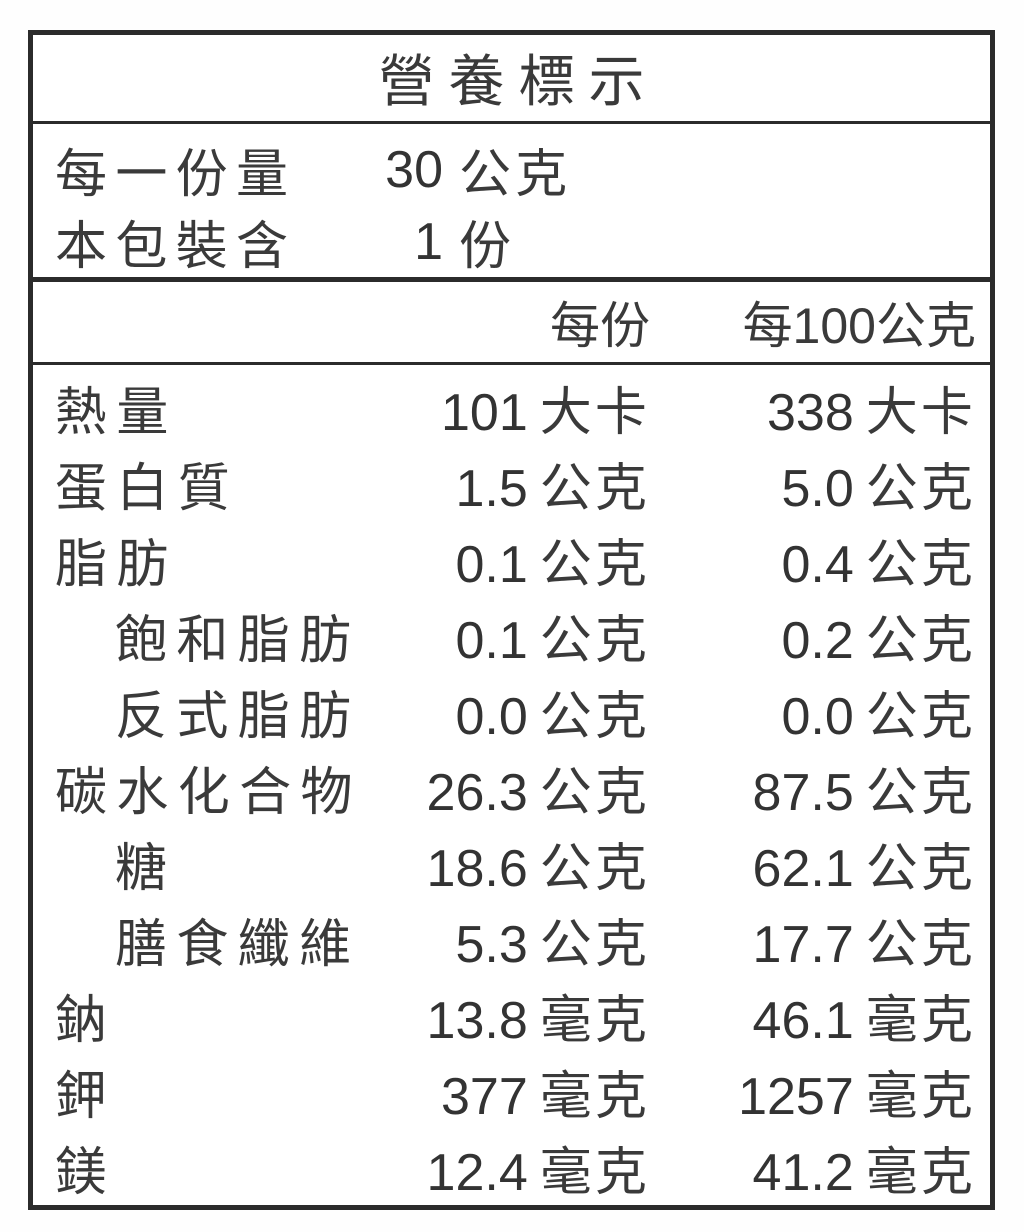 This screenshot has width=1024, height=1232. I want to click on serving-size-row: 每一份量 30 公克, so click(511, 170).